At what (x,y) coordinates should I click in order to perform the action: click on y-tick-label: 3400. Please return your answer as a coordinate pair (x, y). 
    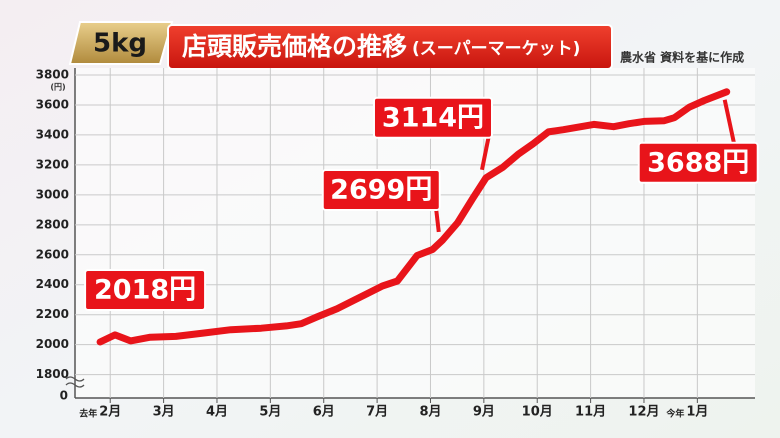
    Looking at the image, I should click on (52, 134).